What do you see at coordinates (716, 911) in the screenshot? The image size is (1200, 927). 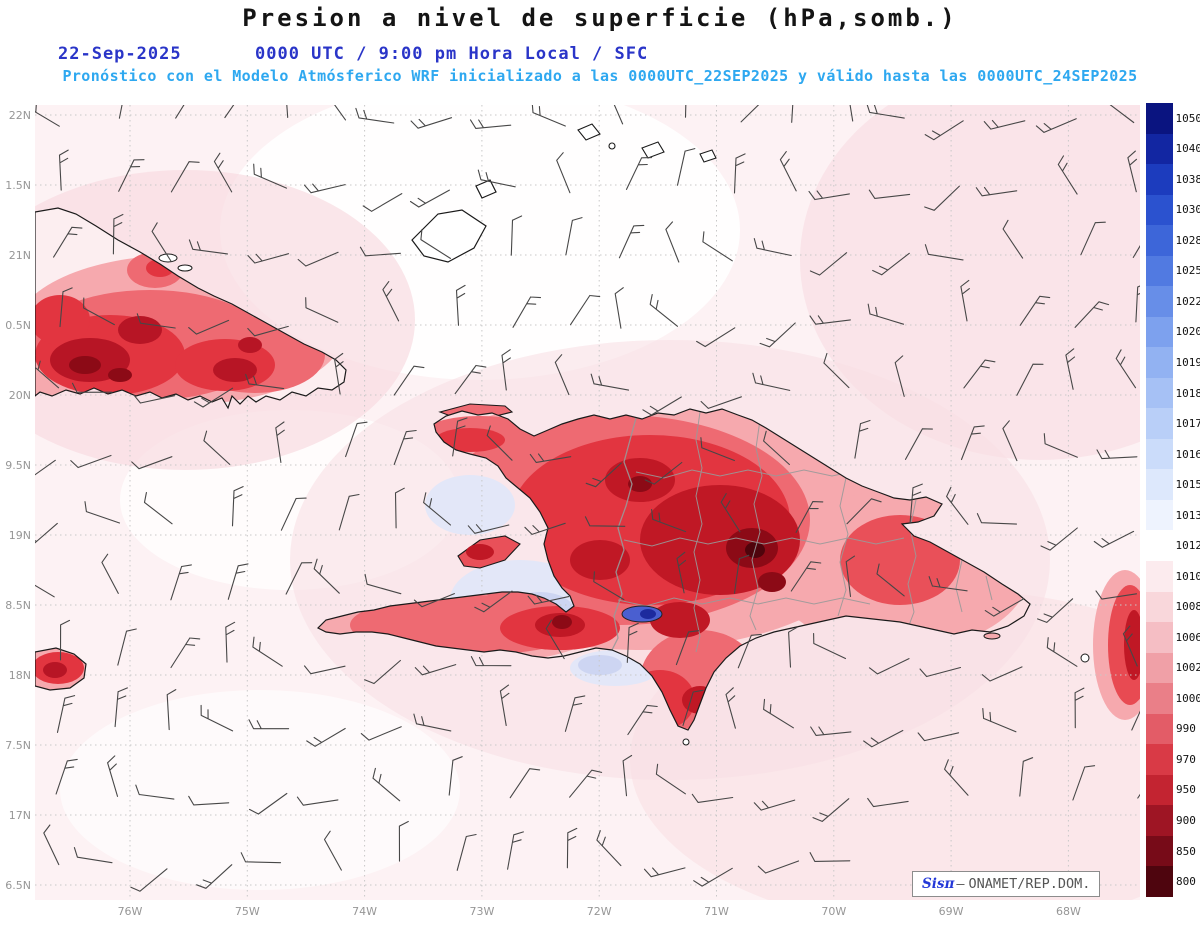 I see `lon-label: 71W` at bounding box center [716, 911].